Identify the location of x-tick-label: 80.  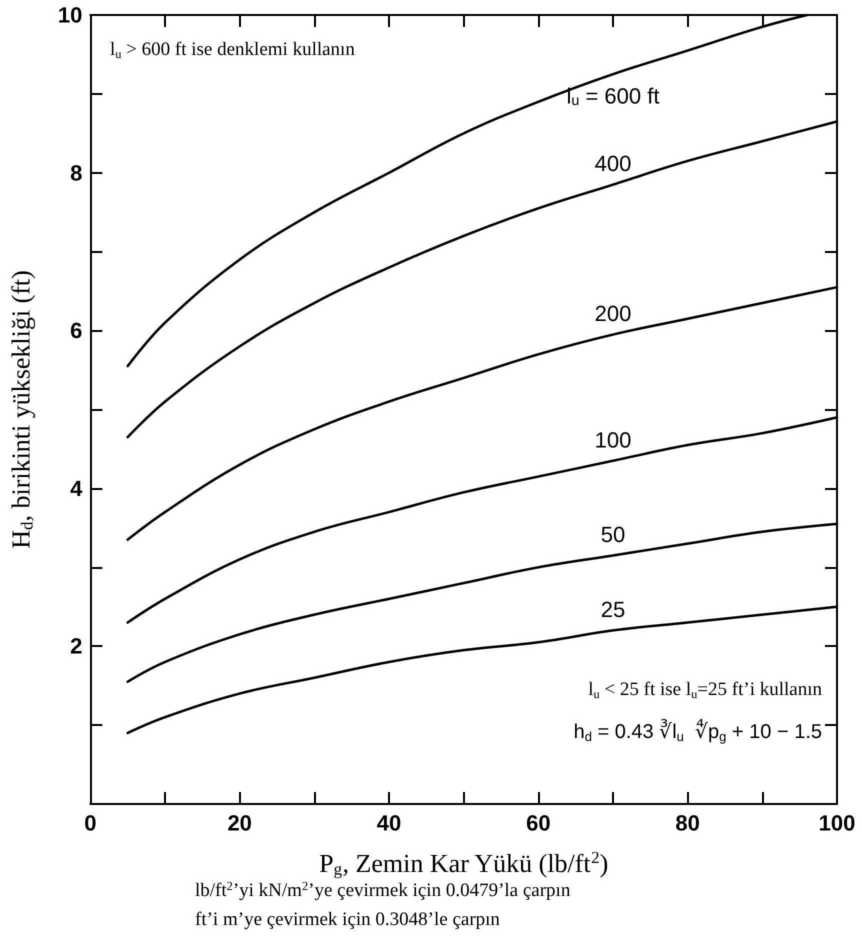
(687, 823).